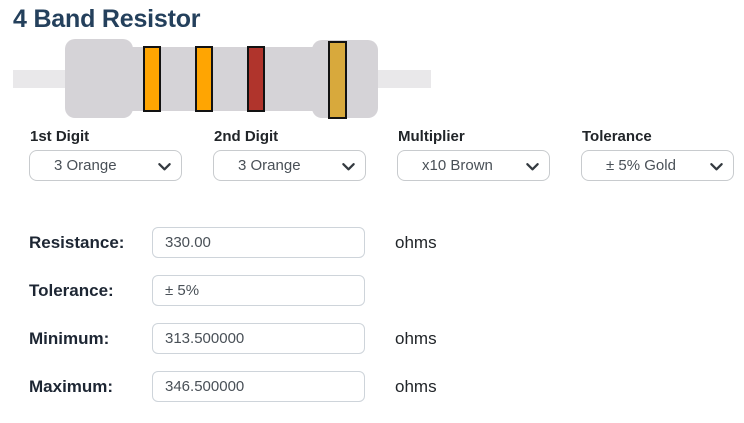 This screenshot has width=744, height=423. I want to click on second-digit-select: 3 Orange, so click(289, 165).